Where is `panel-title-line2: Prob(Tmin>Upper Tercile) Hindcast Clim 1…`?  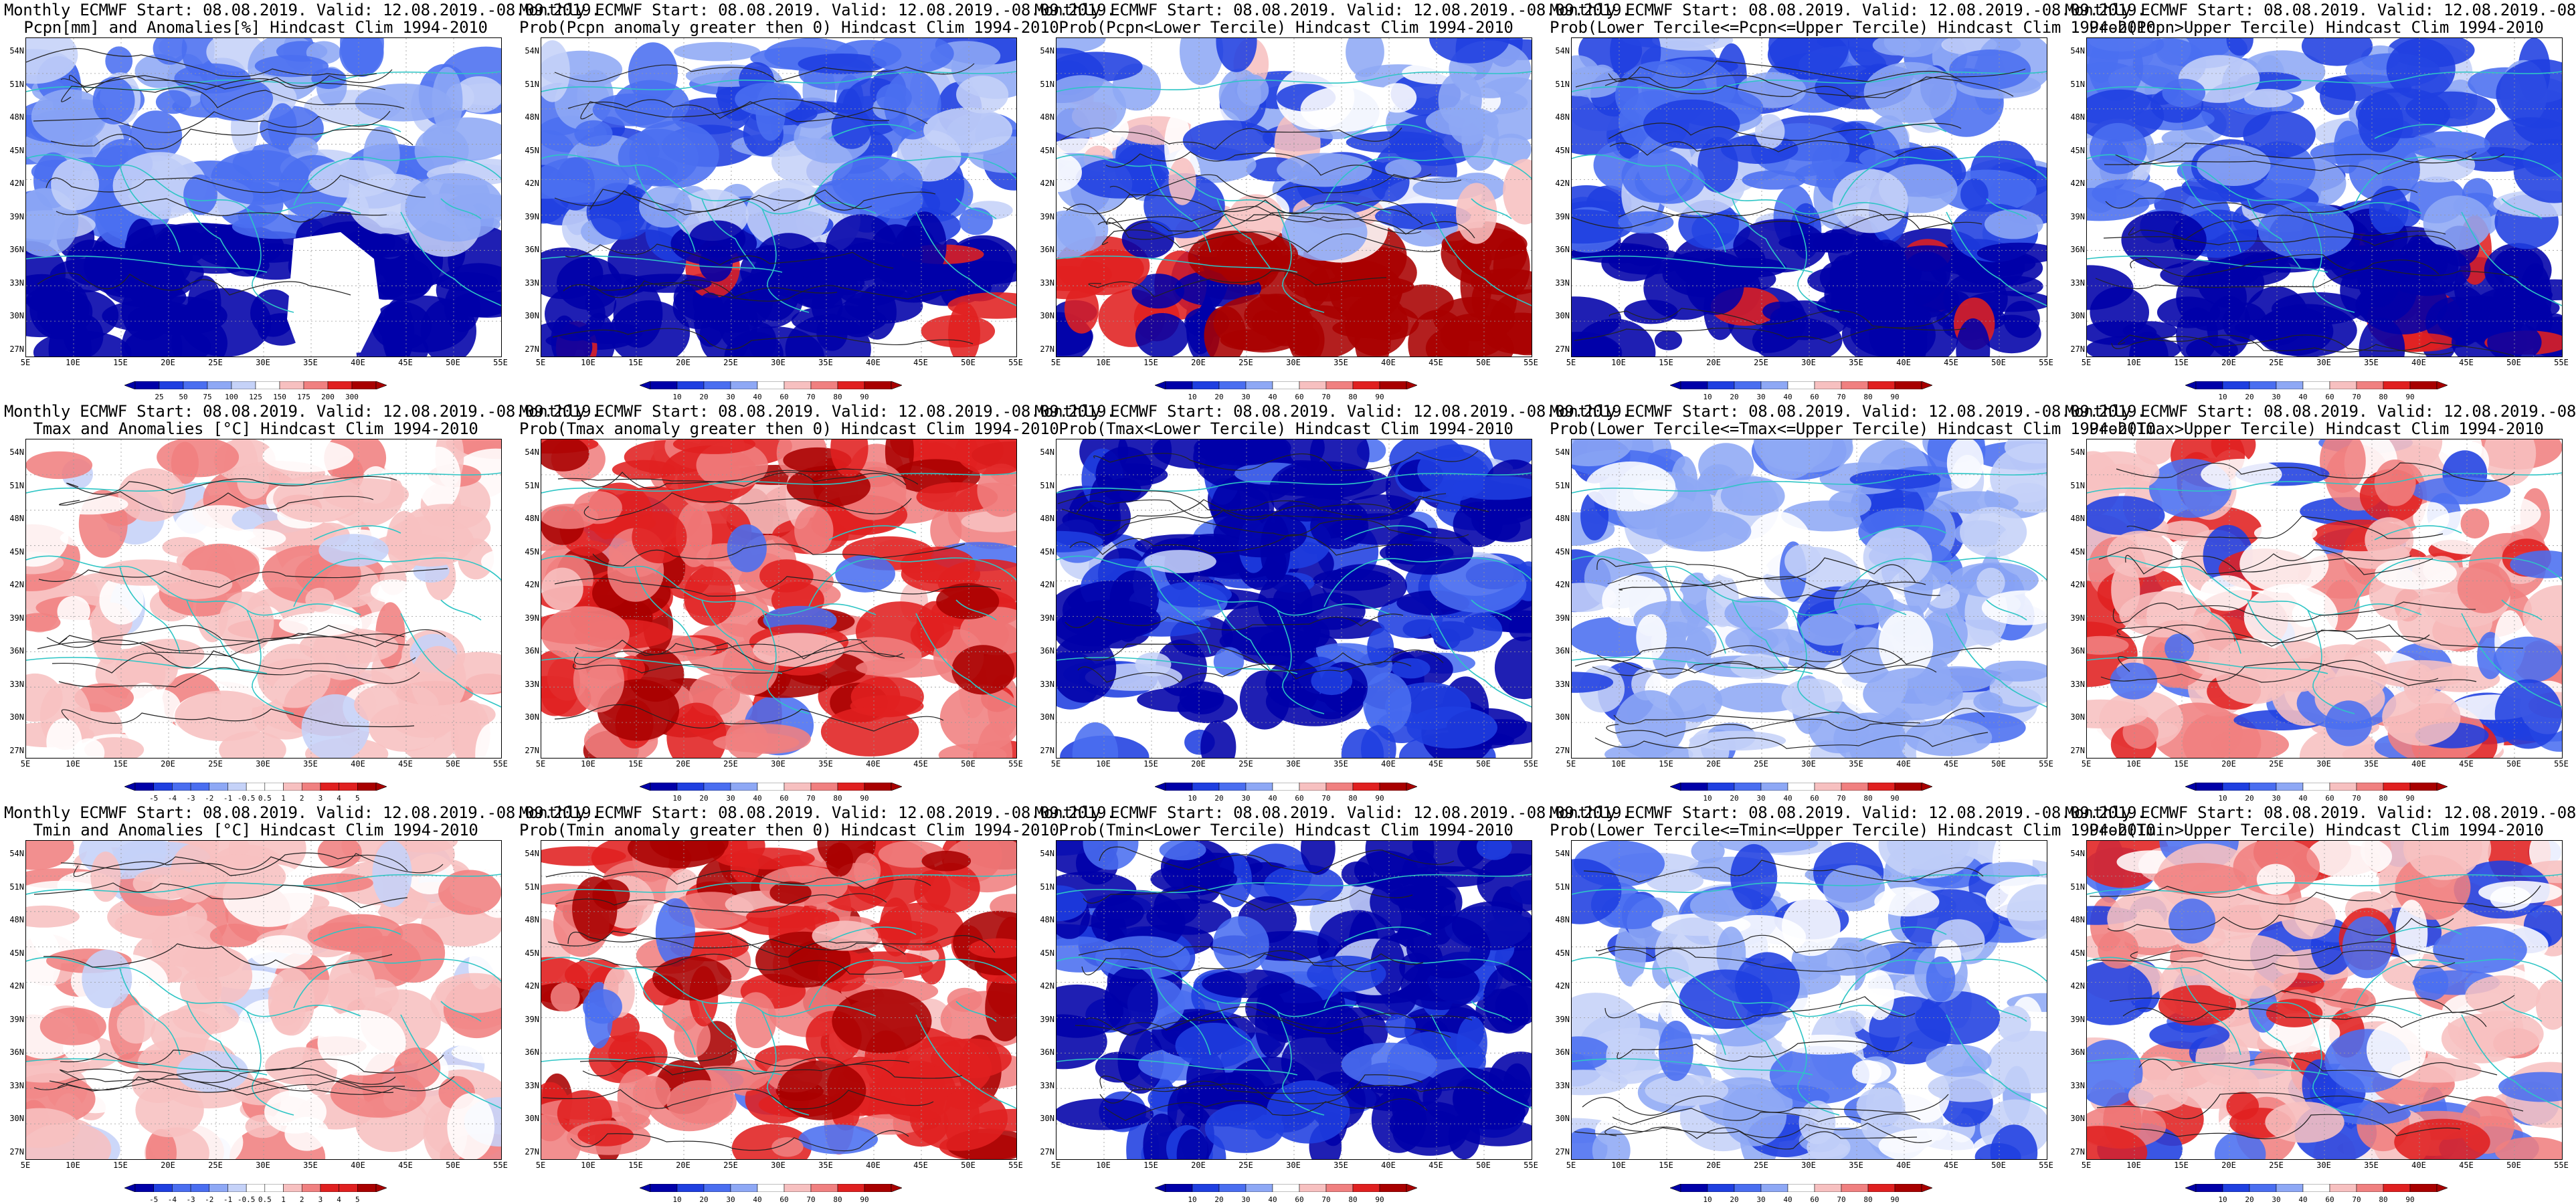 panel-title-line2: Prob(Tmin>Upper Tercile) Hindcast Clim 1… is located at coordinates (2316, 830).